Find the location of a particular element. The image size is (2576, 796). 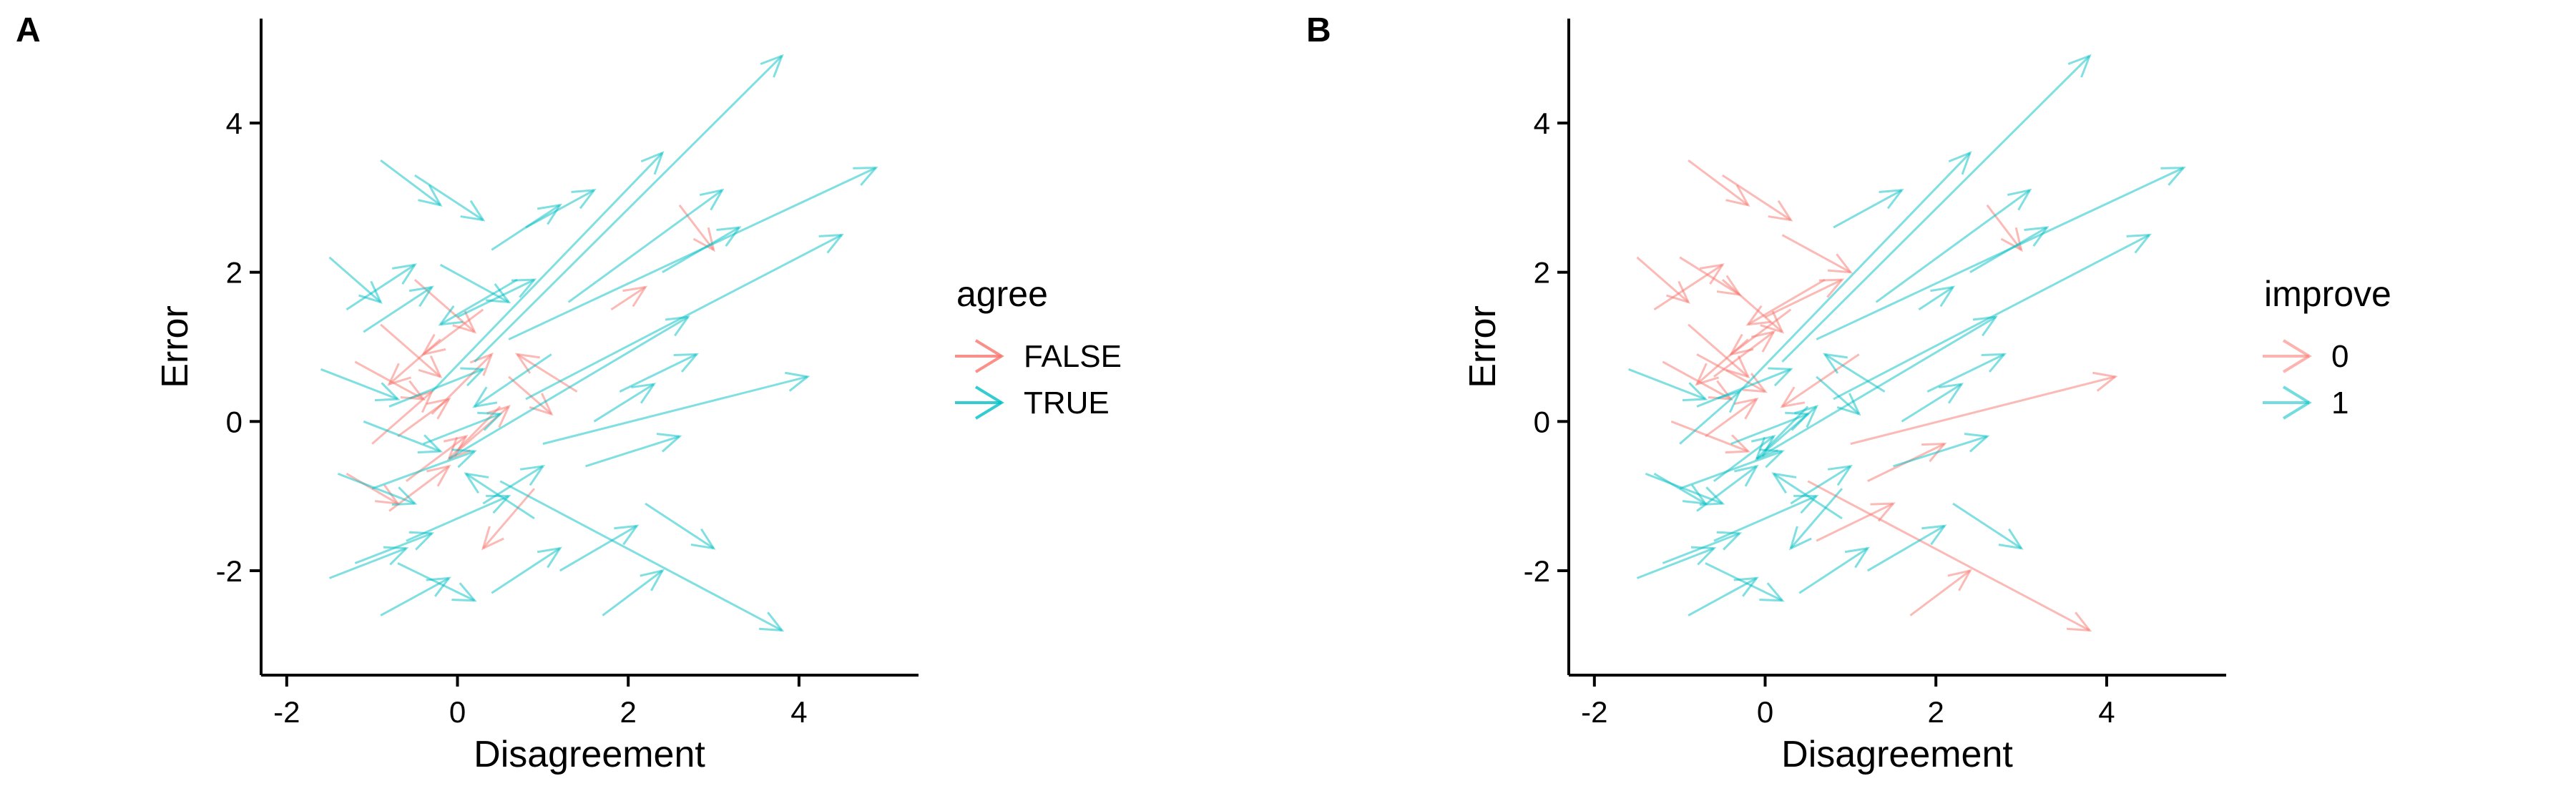

y-tick-label: 4 is located at coordinates (235, 124).